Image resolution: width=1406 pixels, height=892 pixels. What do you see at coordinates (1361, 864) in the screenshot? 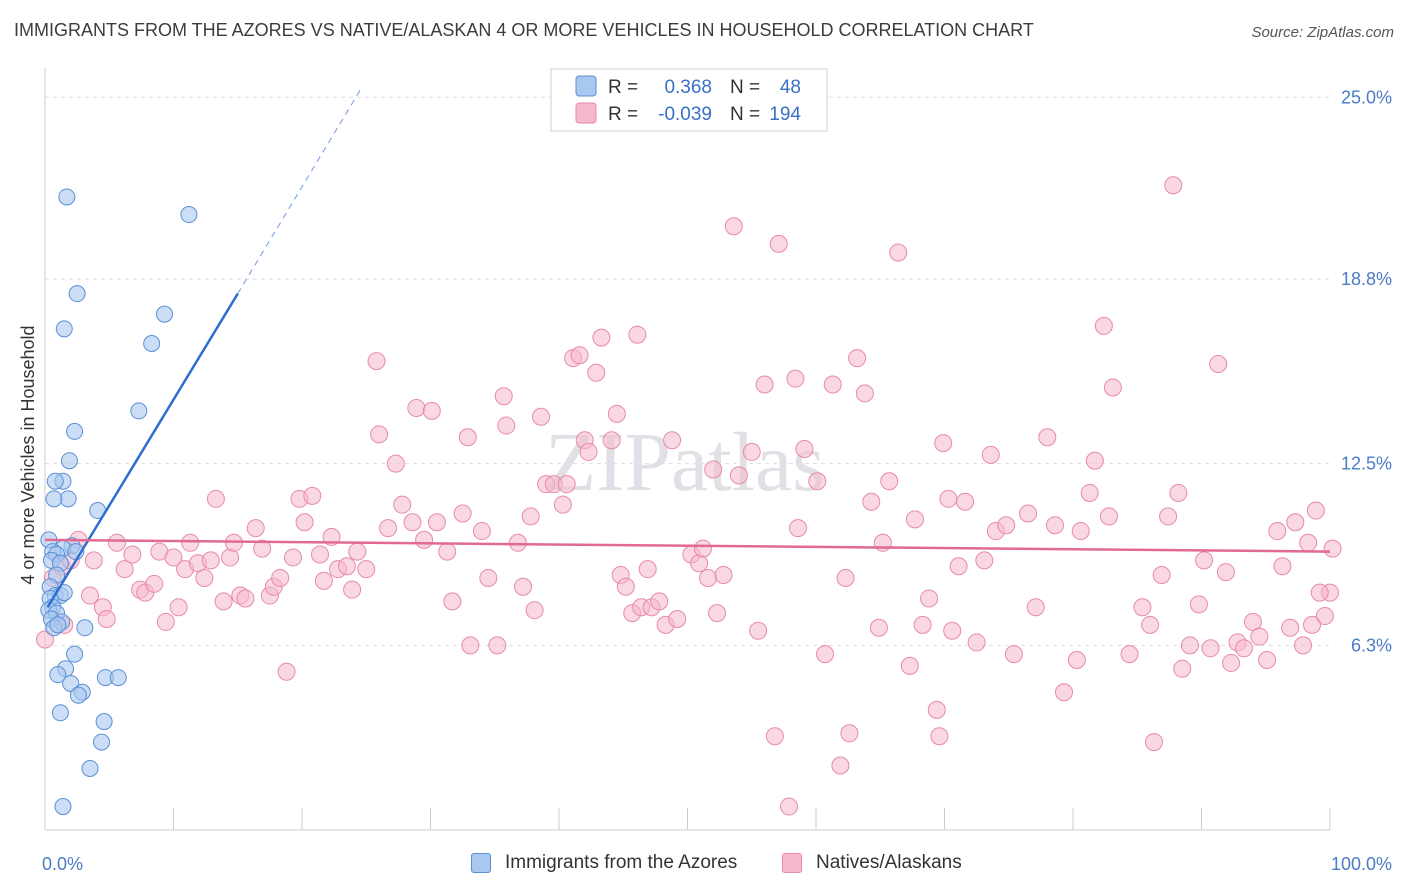
I see `x-tick-label: 100.0%` at bounding box center [1361, 864].